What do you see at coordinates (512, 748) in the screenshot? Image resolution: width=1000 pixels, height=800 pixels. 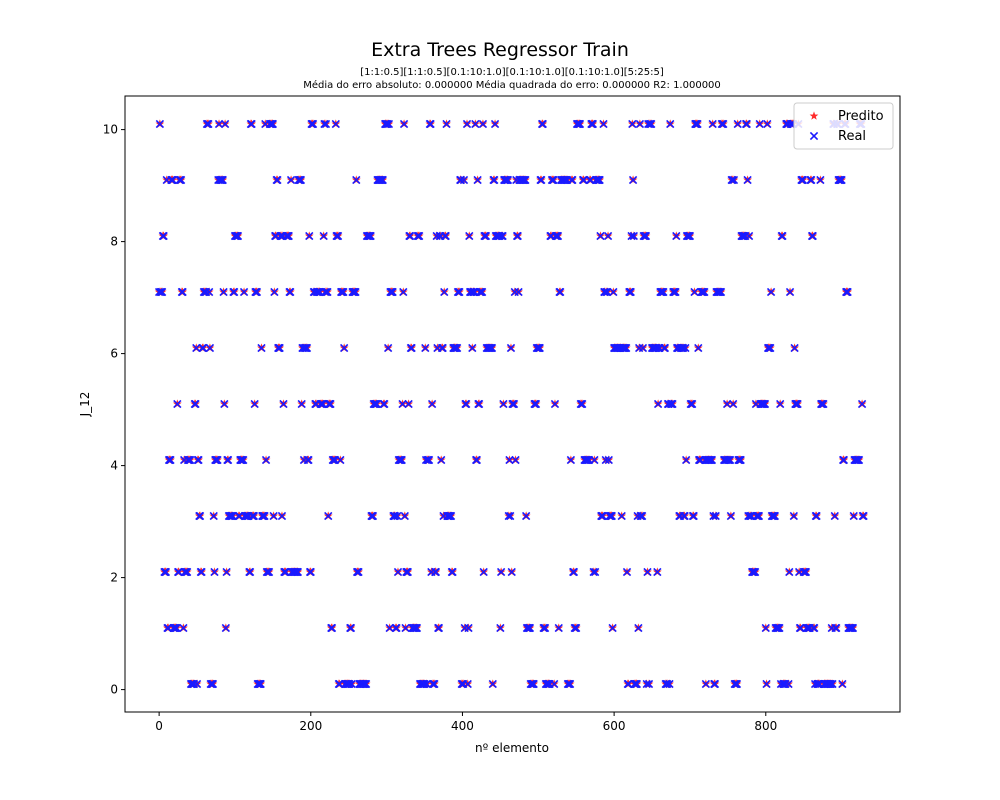 I see `x-axis-label: nº elemento` at bounding box center [512, 748].